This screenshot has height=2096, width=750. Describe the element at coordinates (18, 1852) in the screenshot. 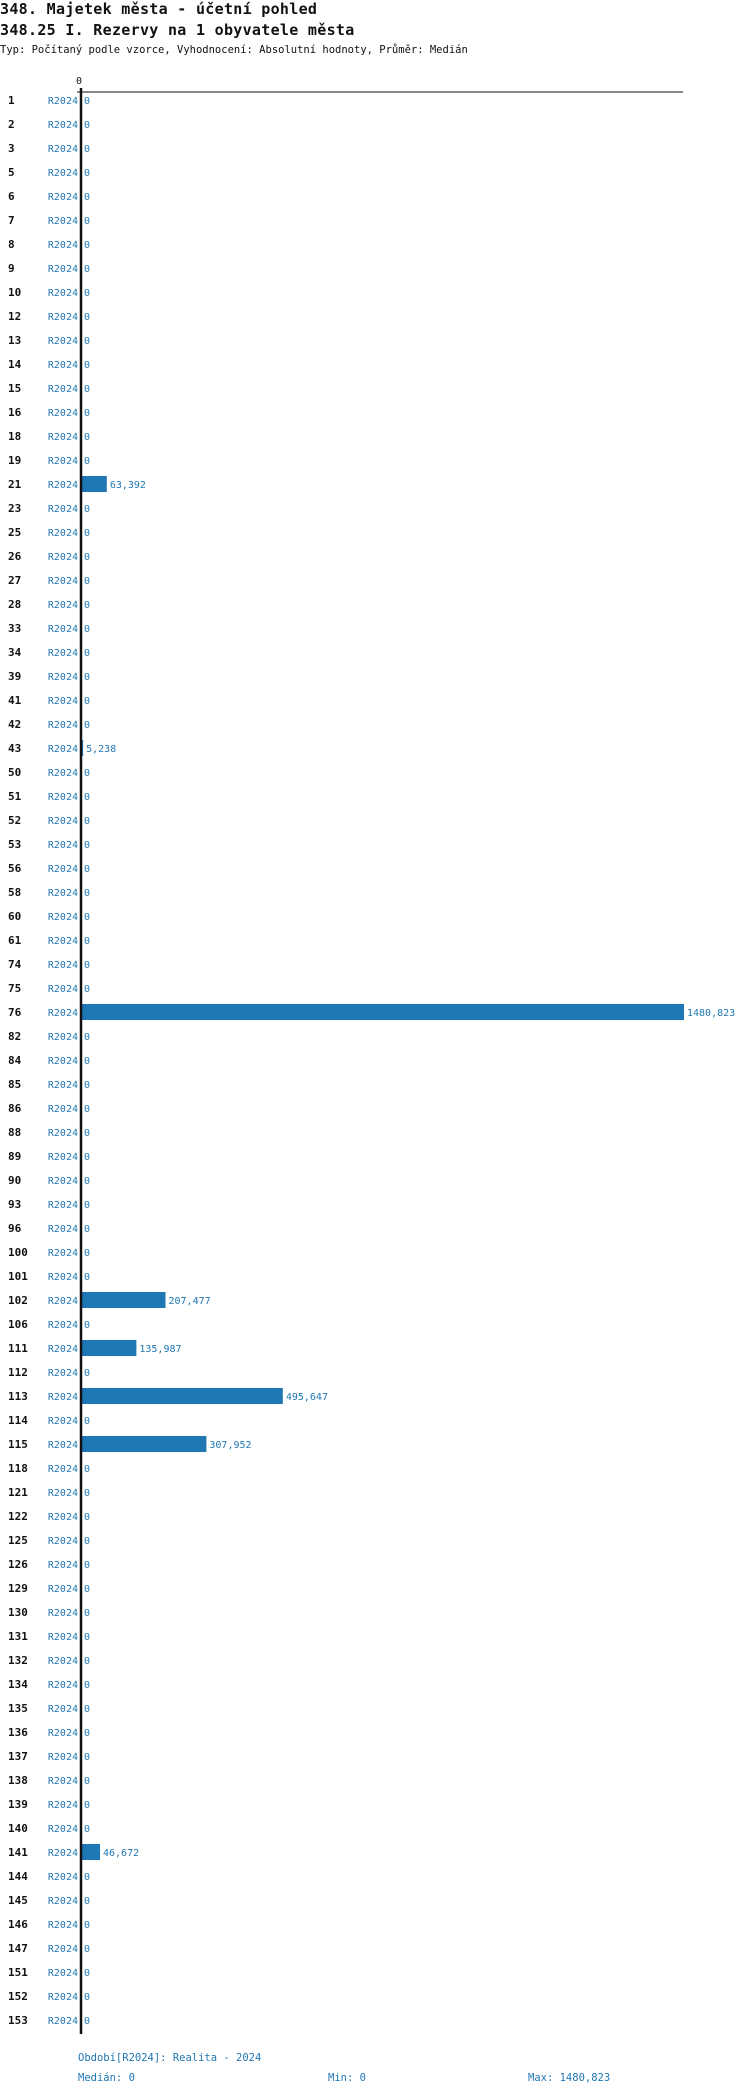

I see `category-label: 141` at that location.